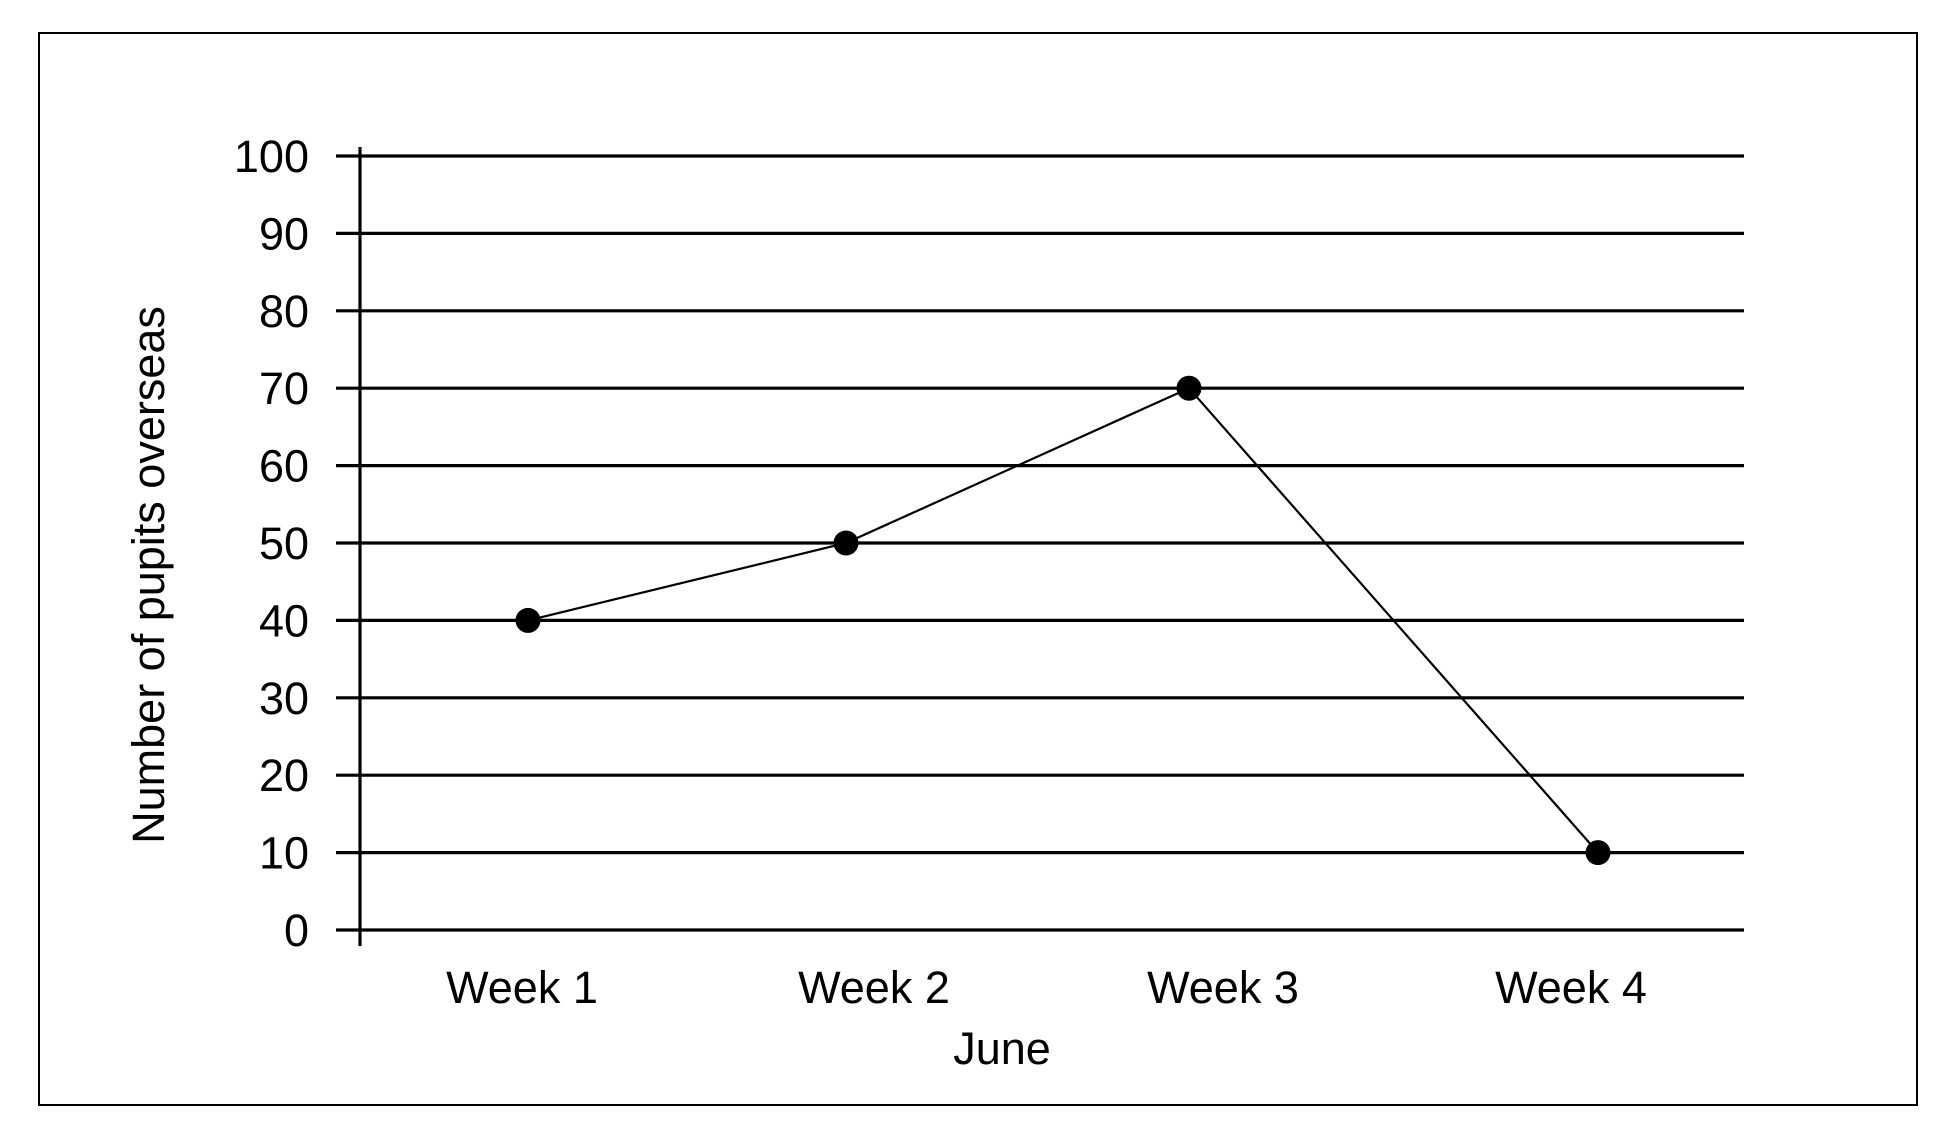 This screenshot has height=1125, width=1939. I want to click on y-tick-label: 80, so click(284, 311).